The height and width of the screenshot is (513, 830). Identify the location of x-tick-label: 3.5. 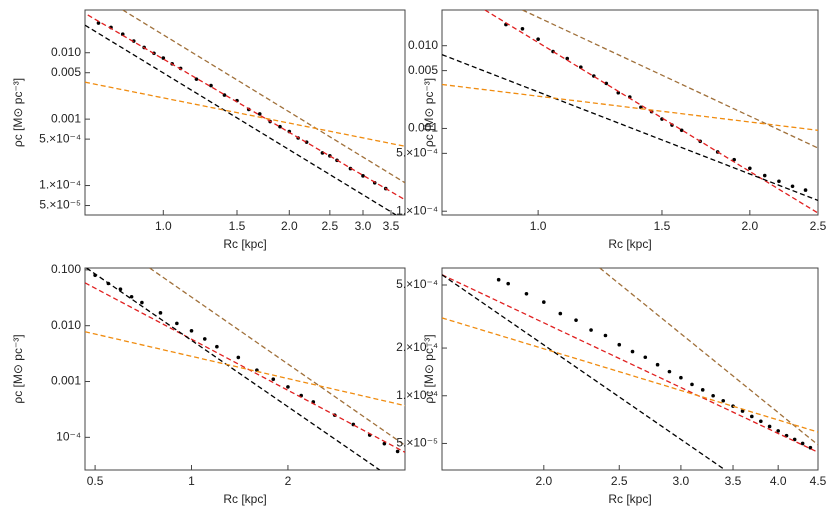
(733, 481).